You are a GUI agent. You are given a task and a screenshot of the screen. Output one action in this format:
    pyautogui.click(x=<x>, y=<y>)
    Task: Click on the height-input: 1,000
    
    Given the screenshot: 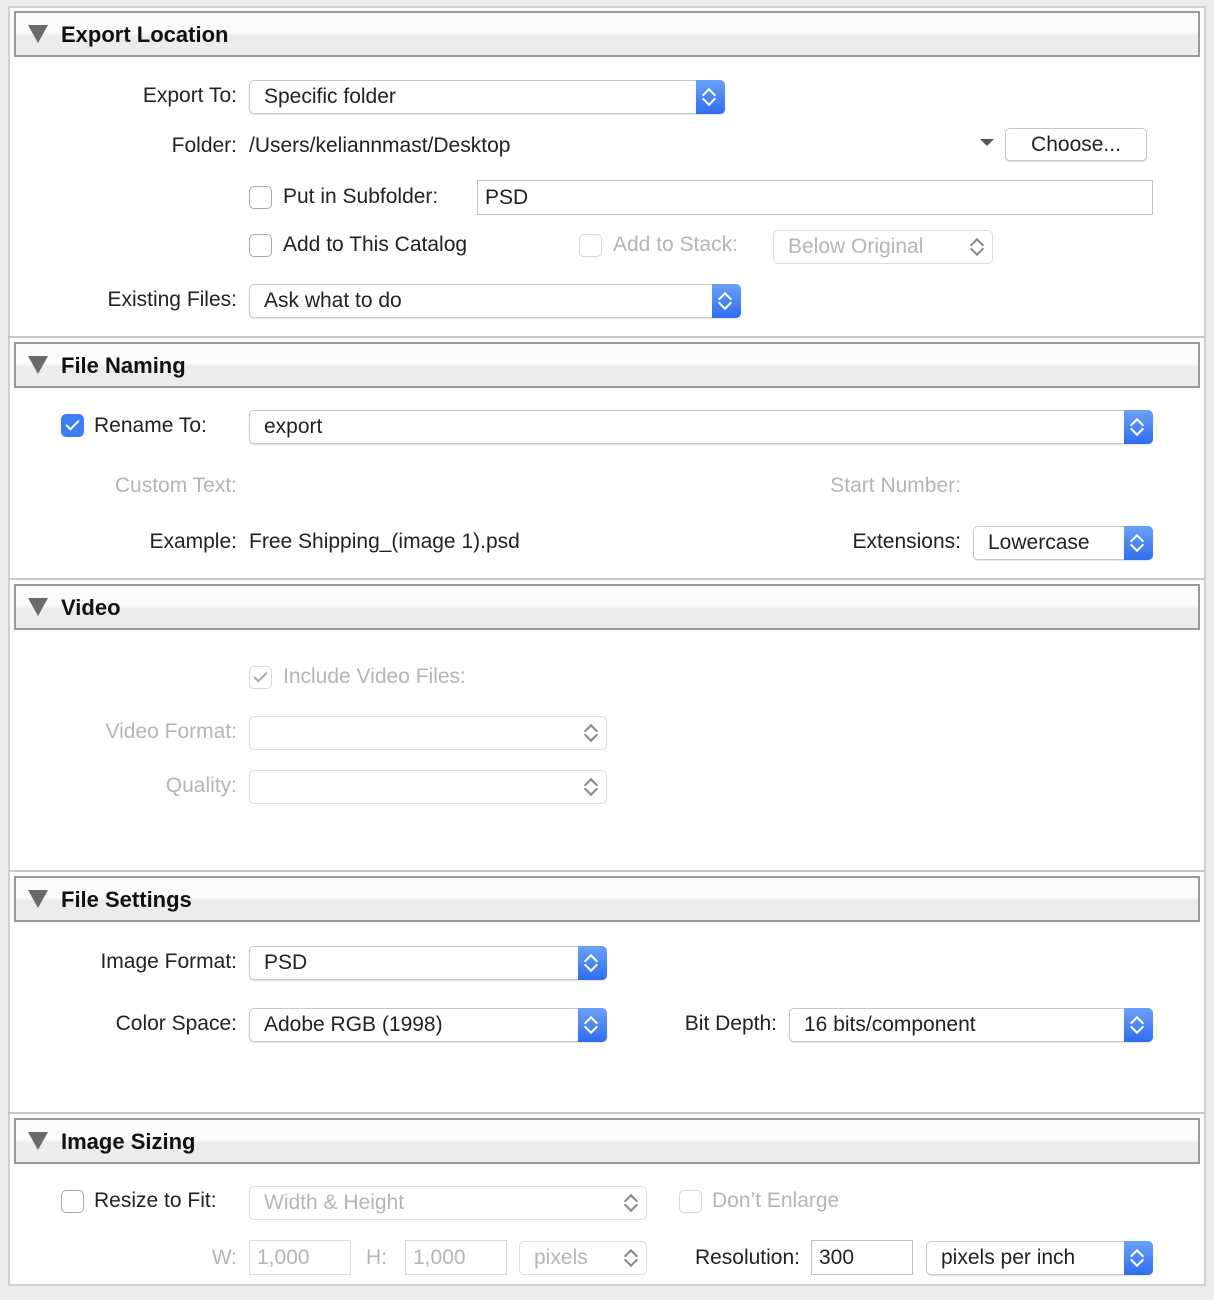 What is the action you would take?
    pyautogui.click(x=456, y=1257)
    